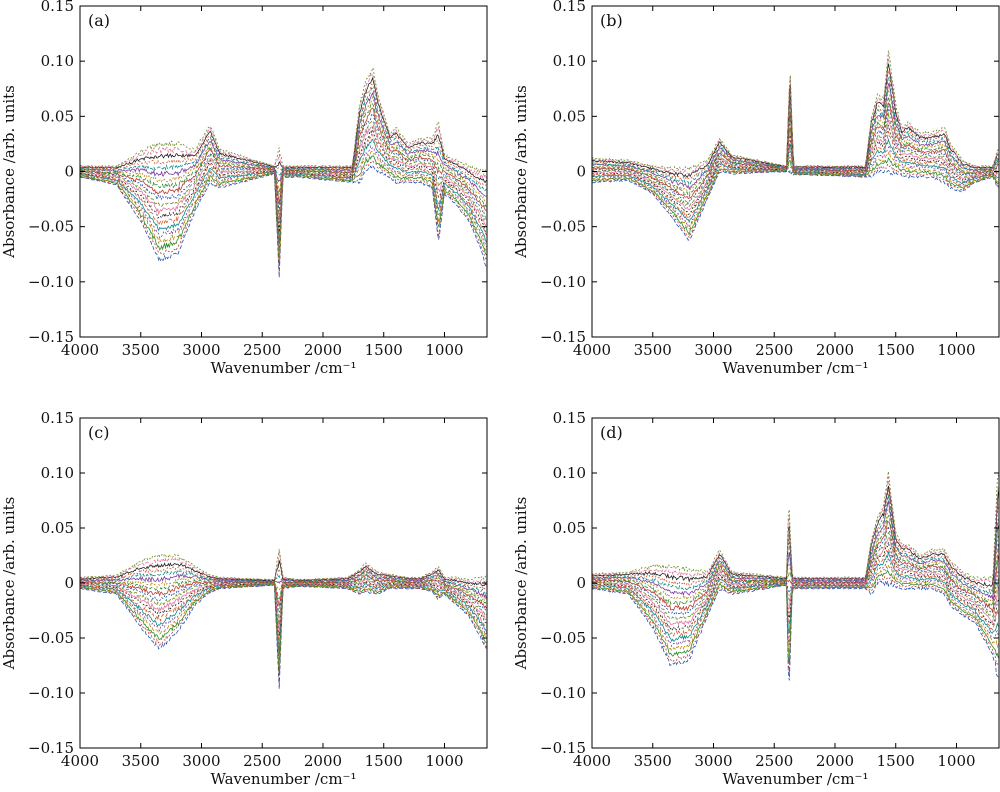 The height and width of the screenshot is (792, 1000). I want to click on panel-label: (c), so click(98, 432).